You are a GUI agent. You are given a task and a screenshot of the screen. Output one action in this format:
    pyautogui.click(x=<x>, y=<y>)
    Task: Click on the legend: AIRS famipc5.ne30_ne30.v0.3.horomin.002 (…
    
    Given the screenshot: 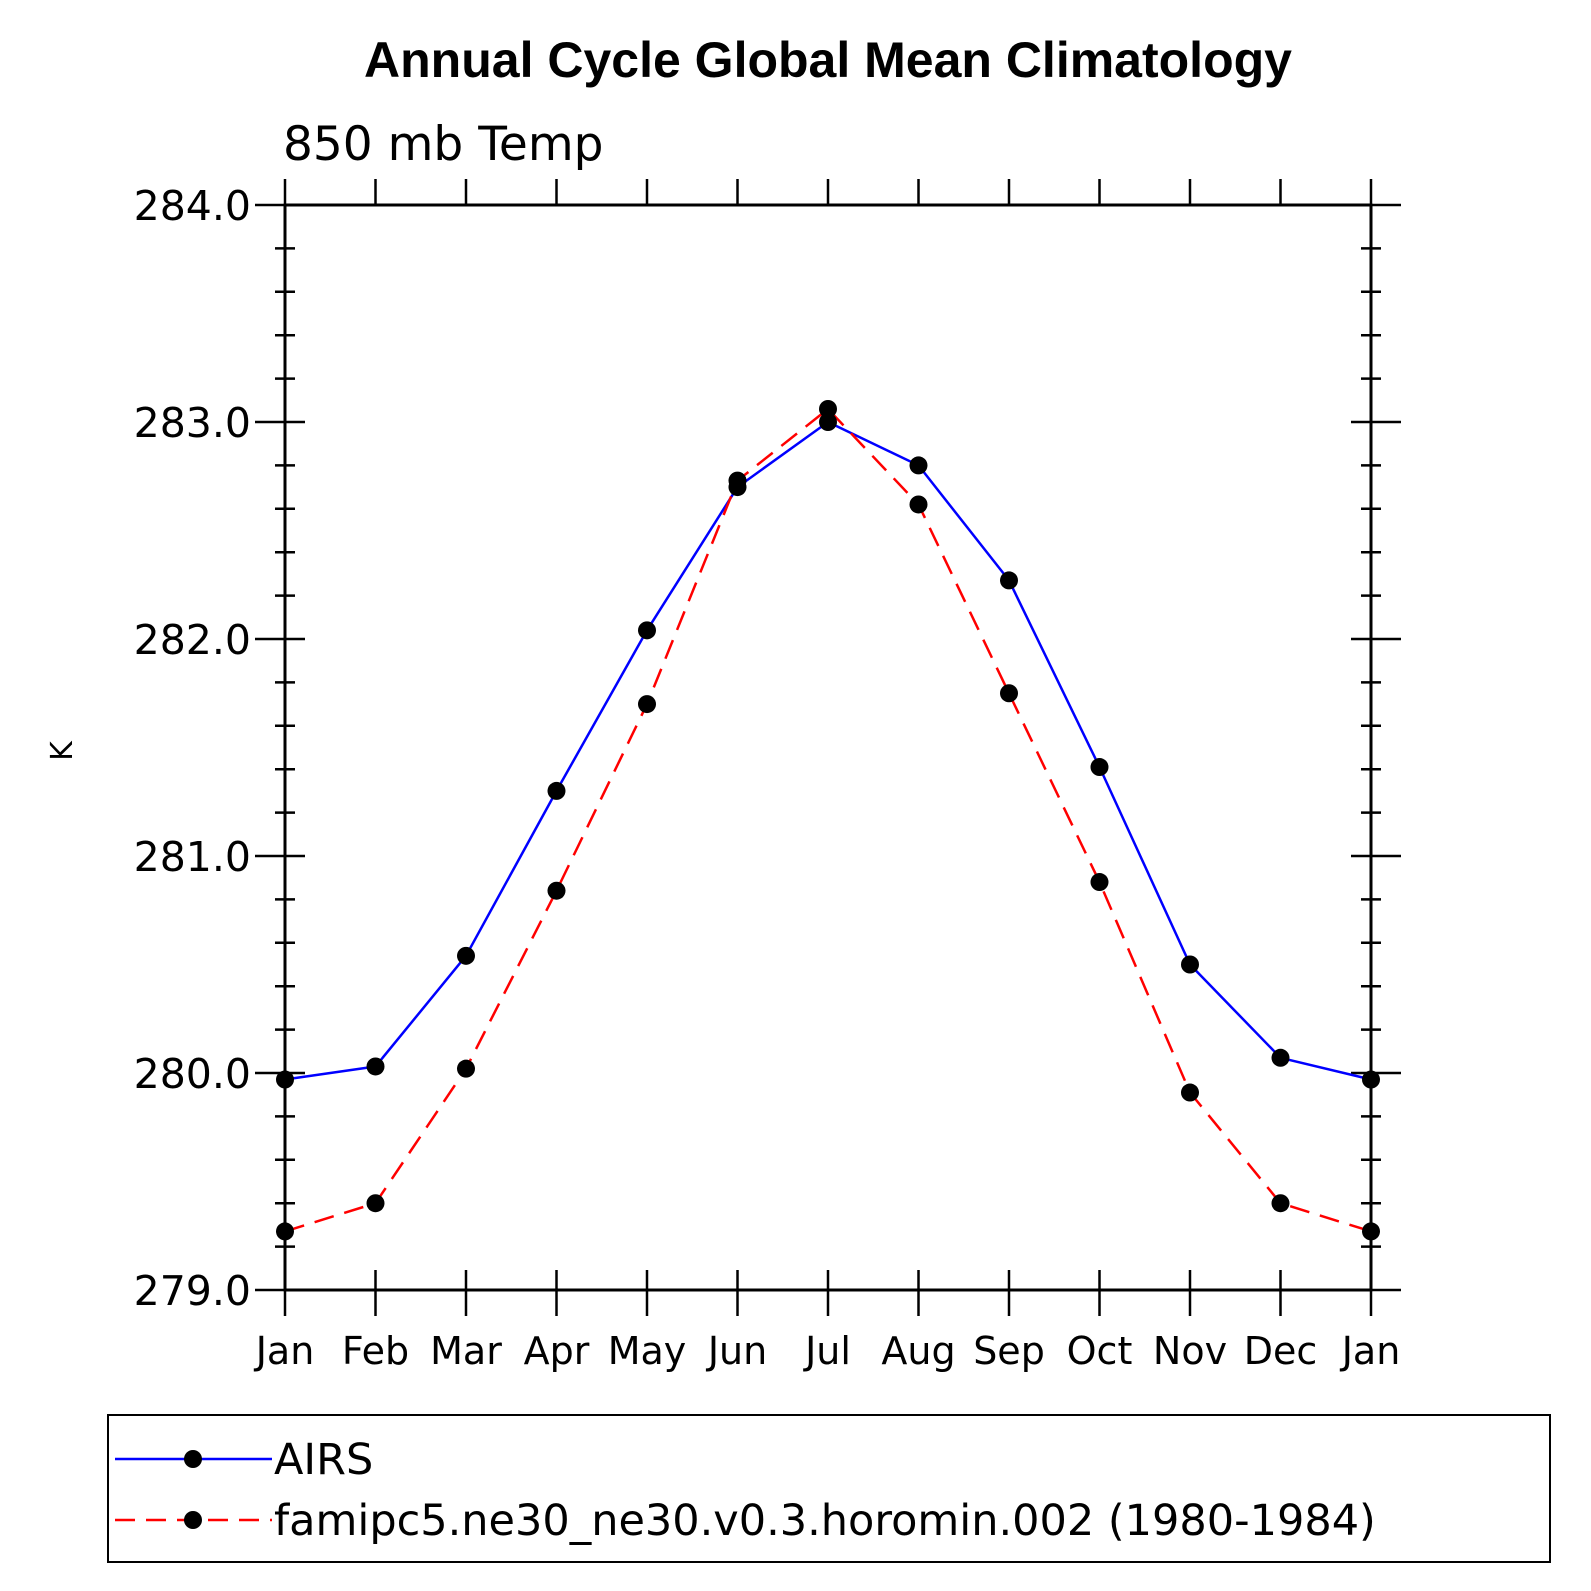 What is the action you would take?
    pyautogui.click(x=829, y=1488)
    